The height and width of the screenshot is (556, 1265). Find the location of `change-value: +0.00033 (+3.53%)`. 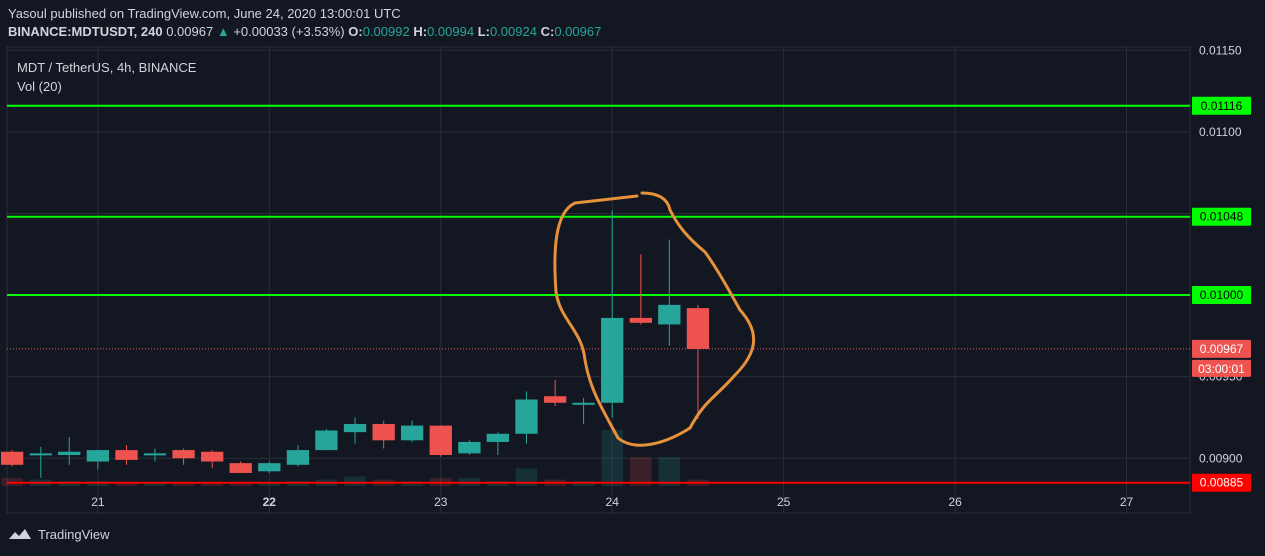

change-value: +0.00033 (+3.53%) is located at coordinates (289, 31).